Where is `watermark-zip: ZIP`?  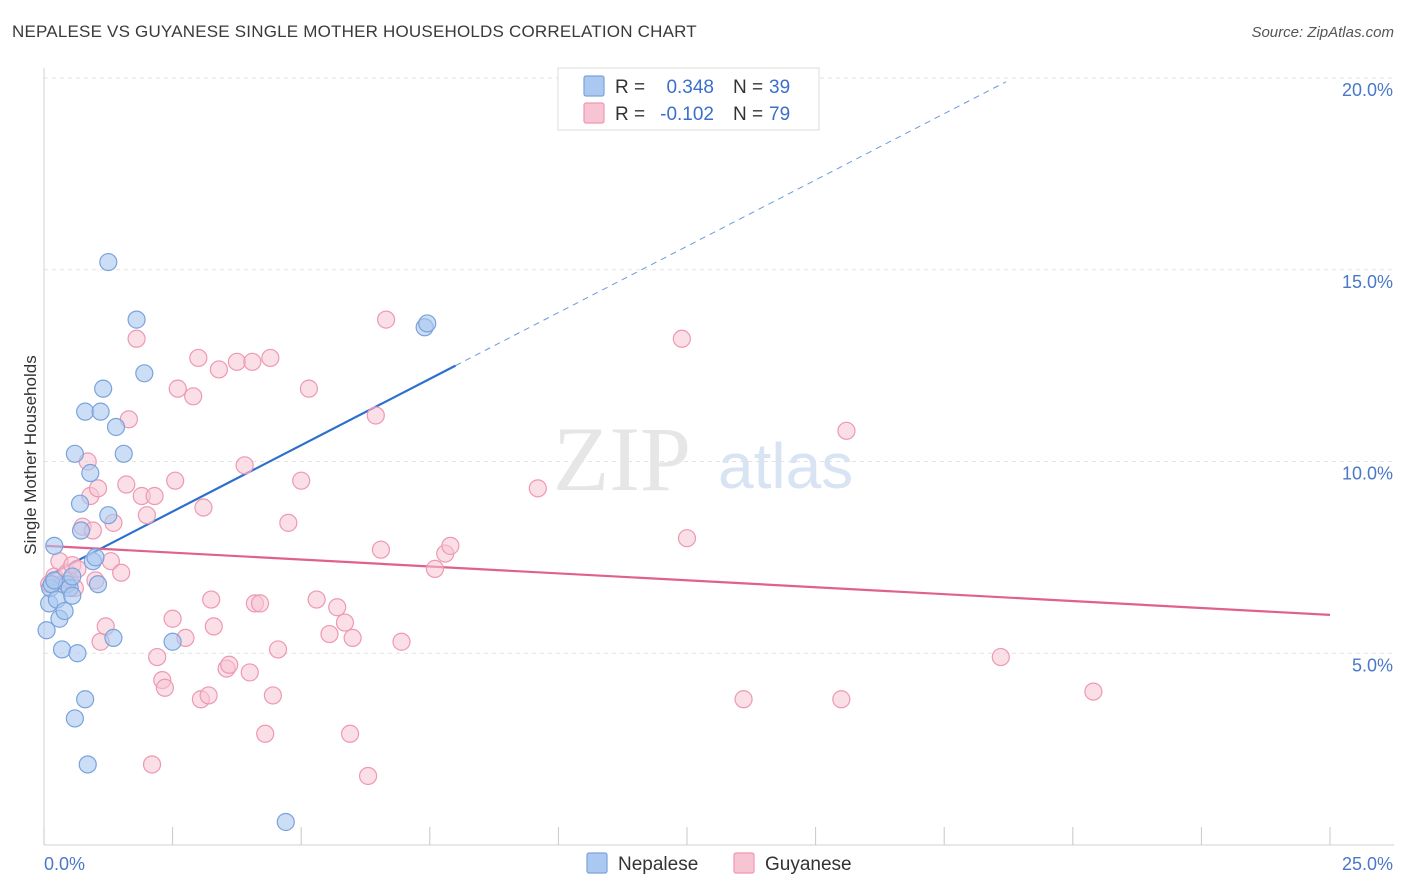 watermark-zip: ZIP is located at coordinates (622, 459).